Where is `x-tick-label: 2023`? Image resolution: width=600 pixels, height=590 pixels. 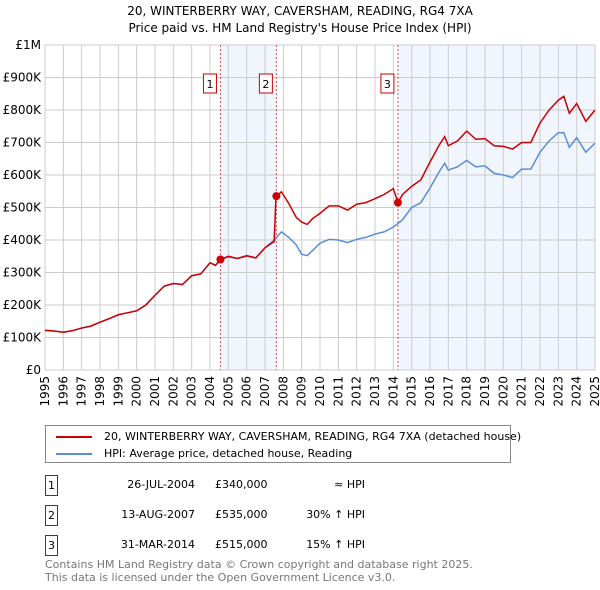
x-tick-label: 2023 is located at coordinates (558, 391).